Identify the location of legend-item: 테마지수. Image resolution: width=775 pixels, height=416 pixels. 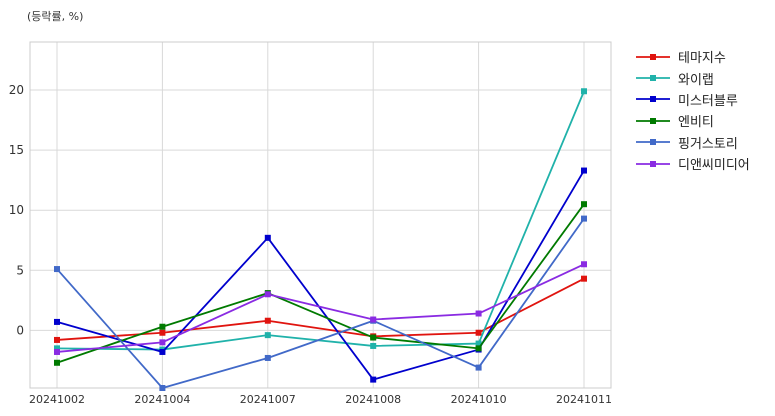
(693, 56).